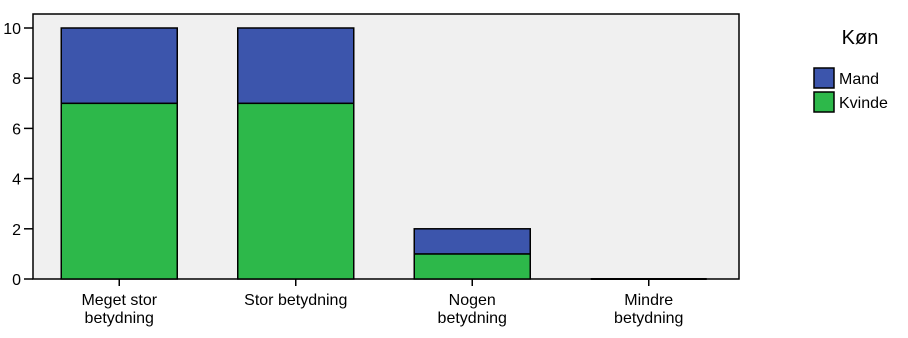  I want to click on y-tick-label: 2, so click(16, 230).